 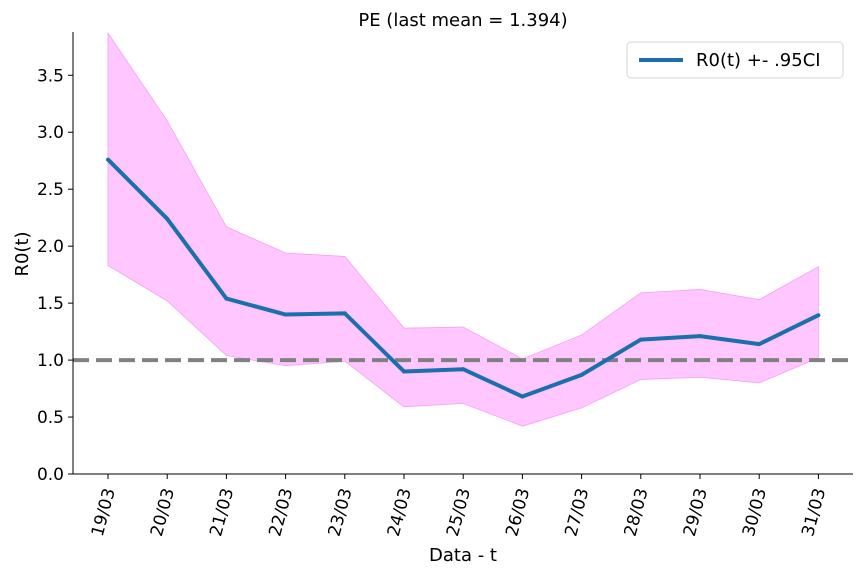 What do you see at coordinates (50, 190) in the screenshot?
I see `y-tick-label: 2.5` at bounding box center [50, 190].